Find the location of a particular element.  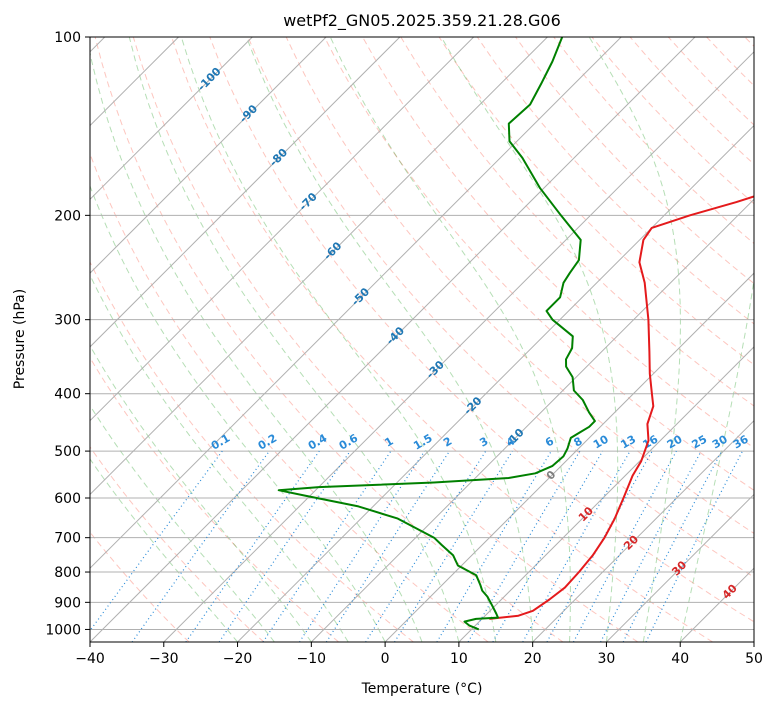

x-axis: −40 −30 −20 −10 0 10 20 30 40 50 is located at coordinates (419, 654).